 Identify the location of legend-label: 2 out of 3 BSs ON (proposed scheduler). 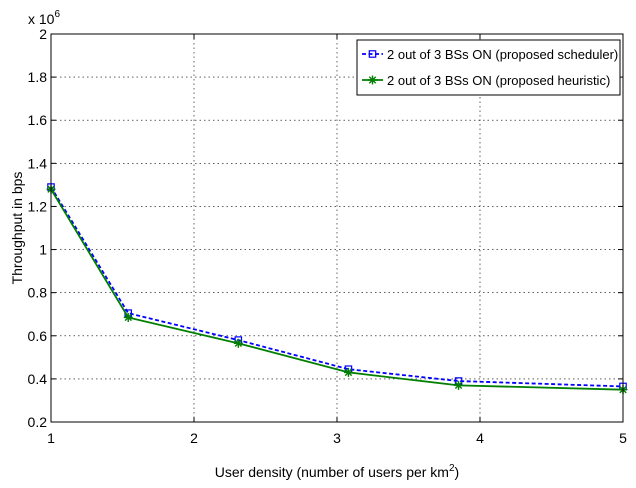
(502, 54).